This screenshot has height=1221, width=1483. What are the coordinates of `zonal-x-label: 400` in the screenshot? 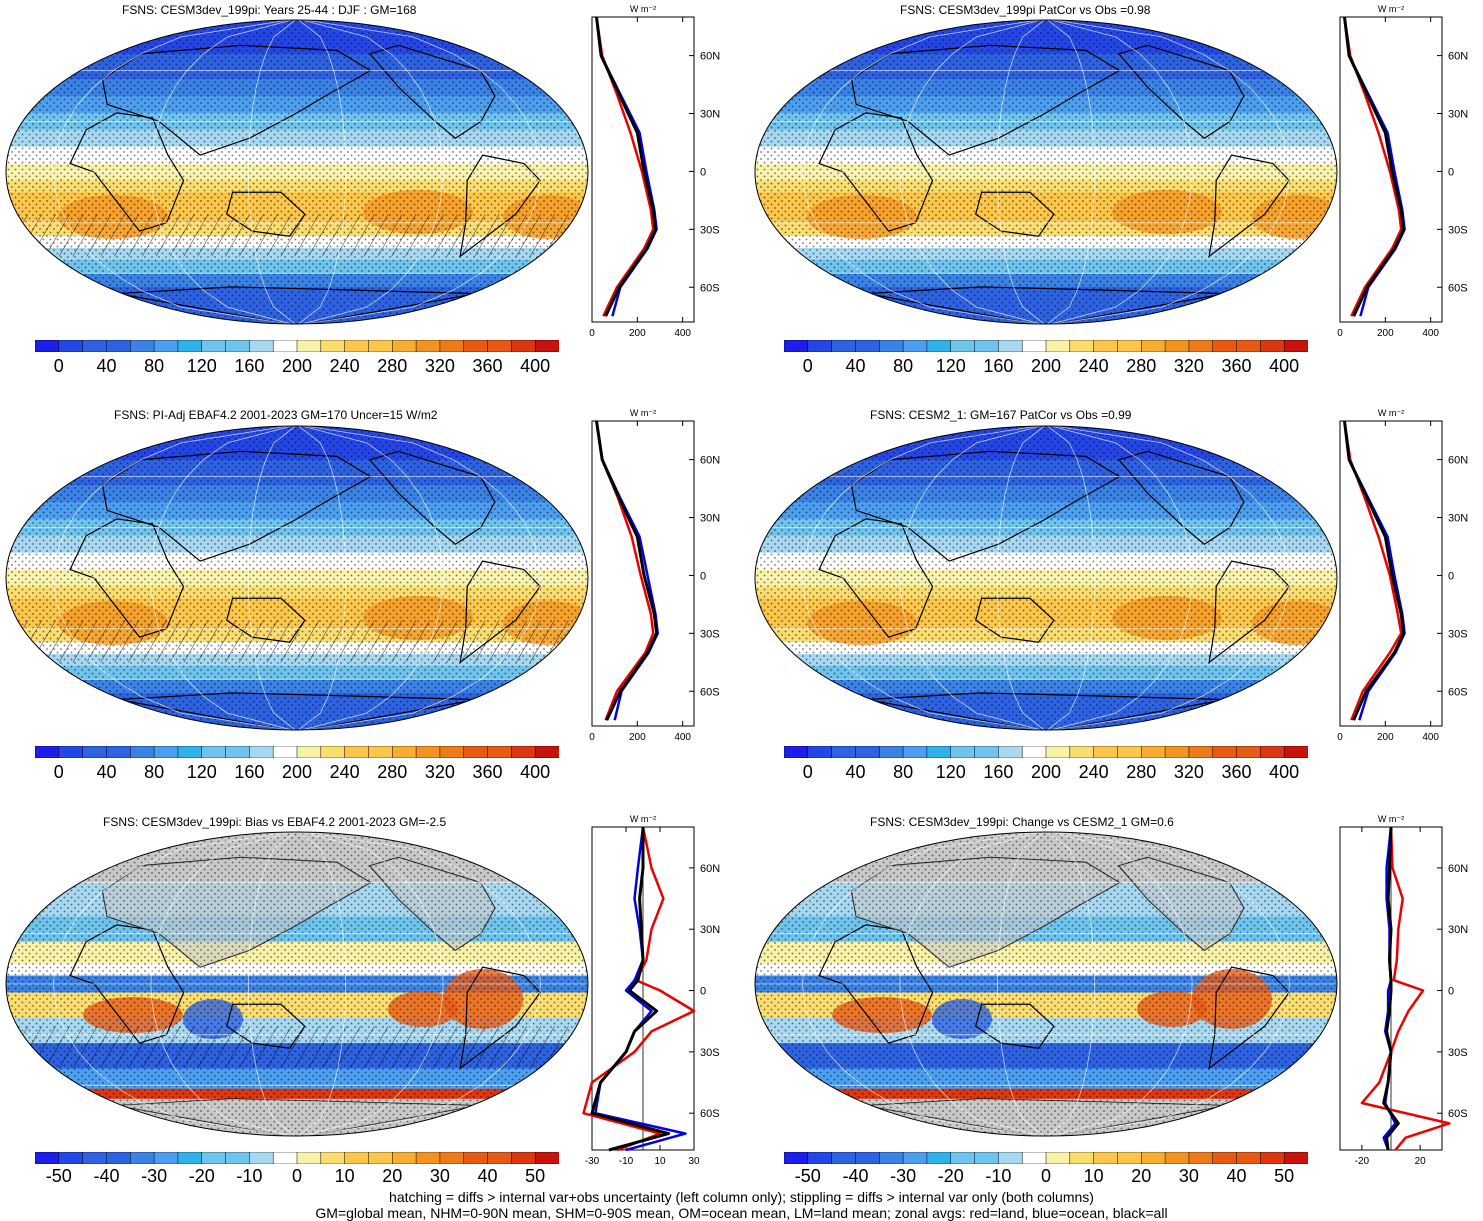 It's located at (1430, 333).